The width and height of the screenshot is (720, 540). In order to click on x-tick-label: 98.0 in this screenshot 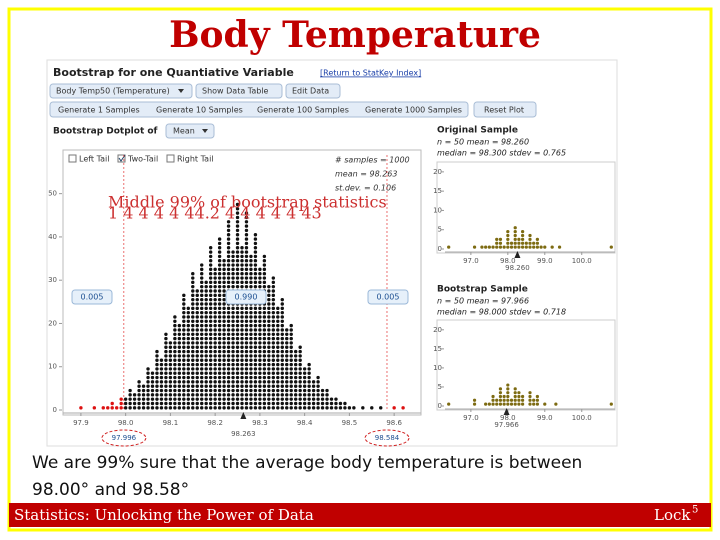, I will do `click(508, 261)`.